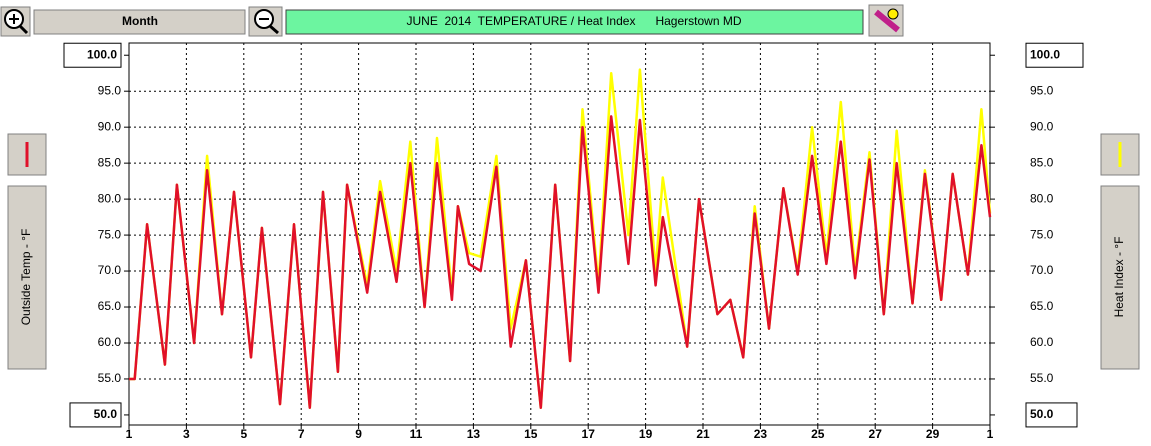 This screenshot has height=446, width=1151. What do you see at coordinates (761, 434) in the screenshot?
I see `x-tick-label: 23` at bounding box center [761, 434].